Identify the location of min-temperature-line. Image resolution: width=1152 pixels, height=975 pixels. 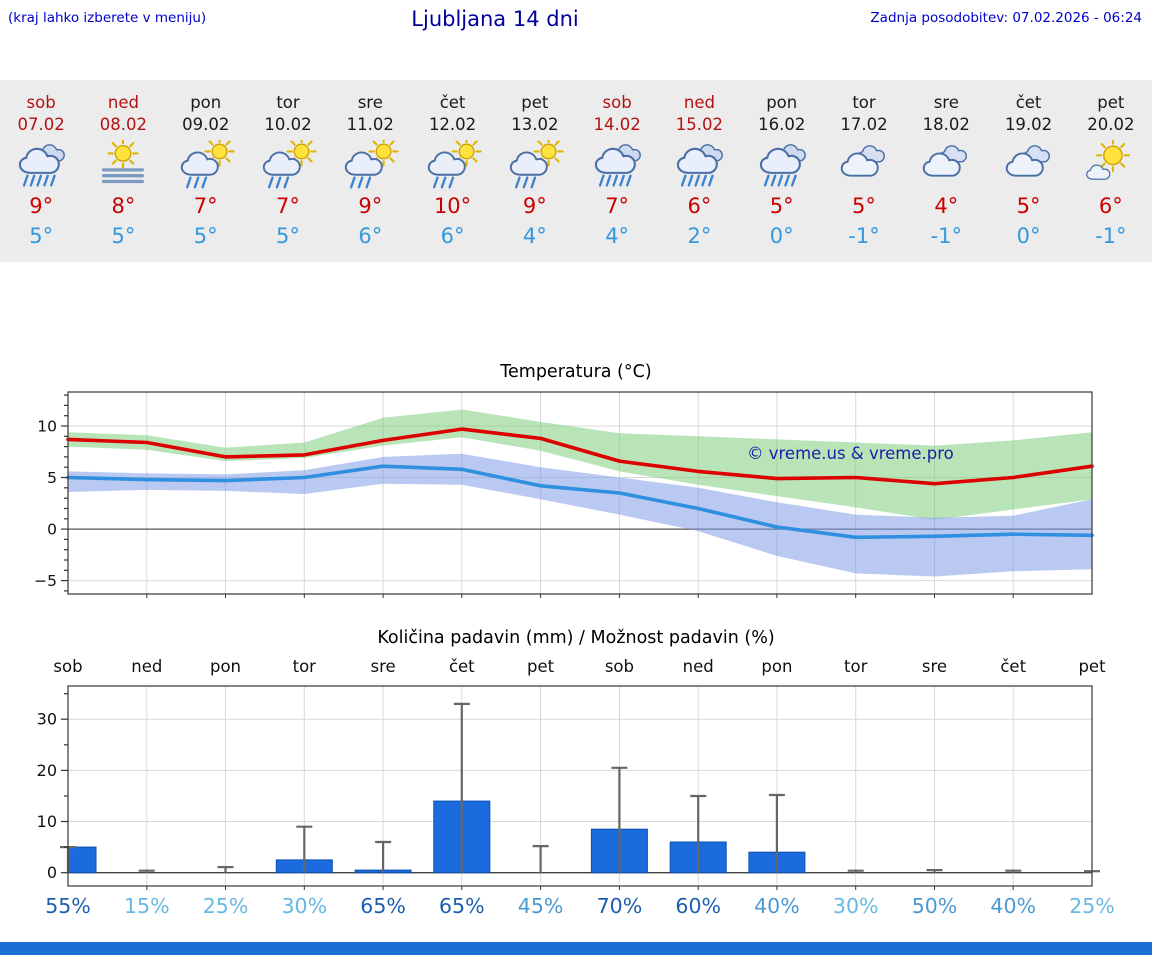
(580, 501).